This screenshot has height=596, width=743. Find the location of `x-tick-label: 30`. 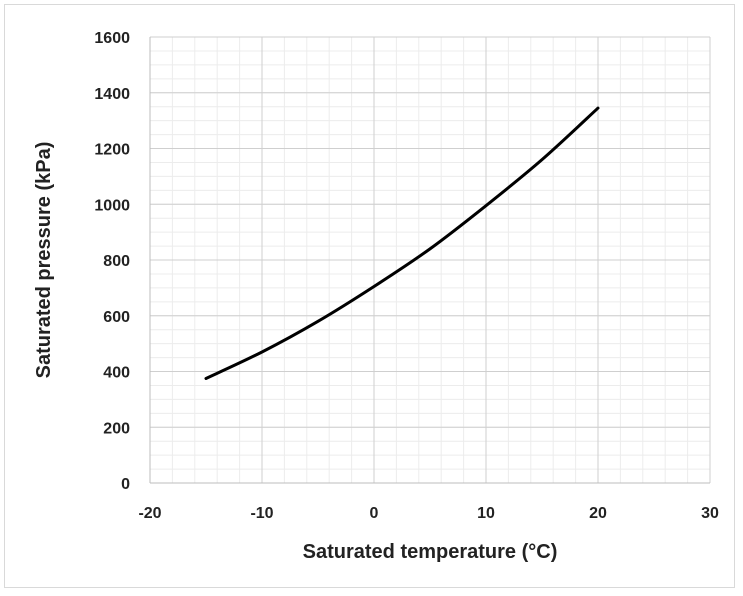

x-tick-label: 30 is located at coordinates (710, 513).